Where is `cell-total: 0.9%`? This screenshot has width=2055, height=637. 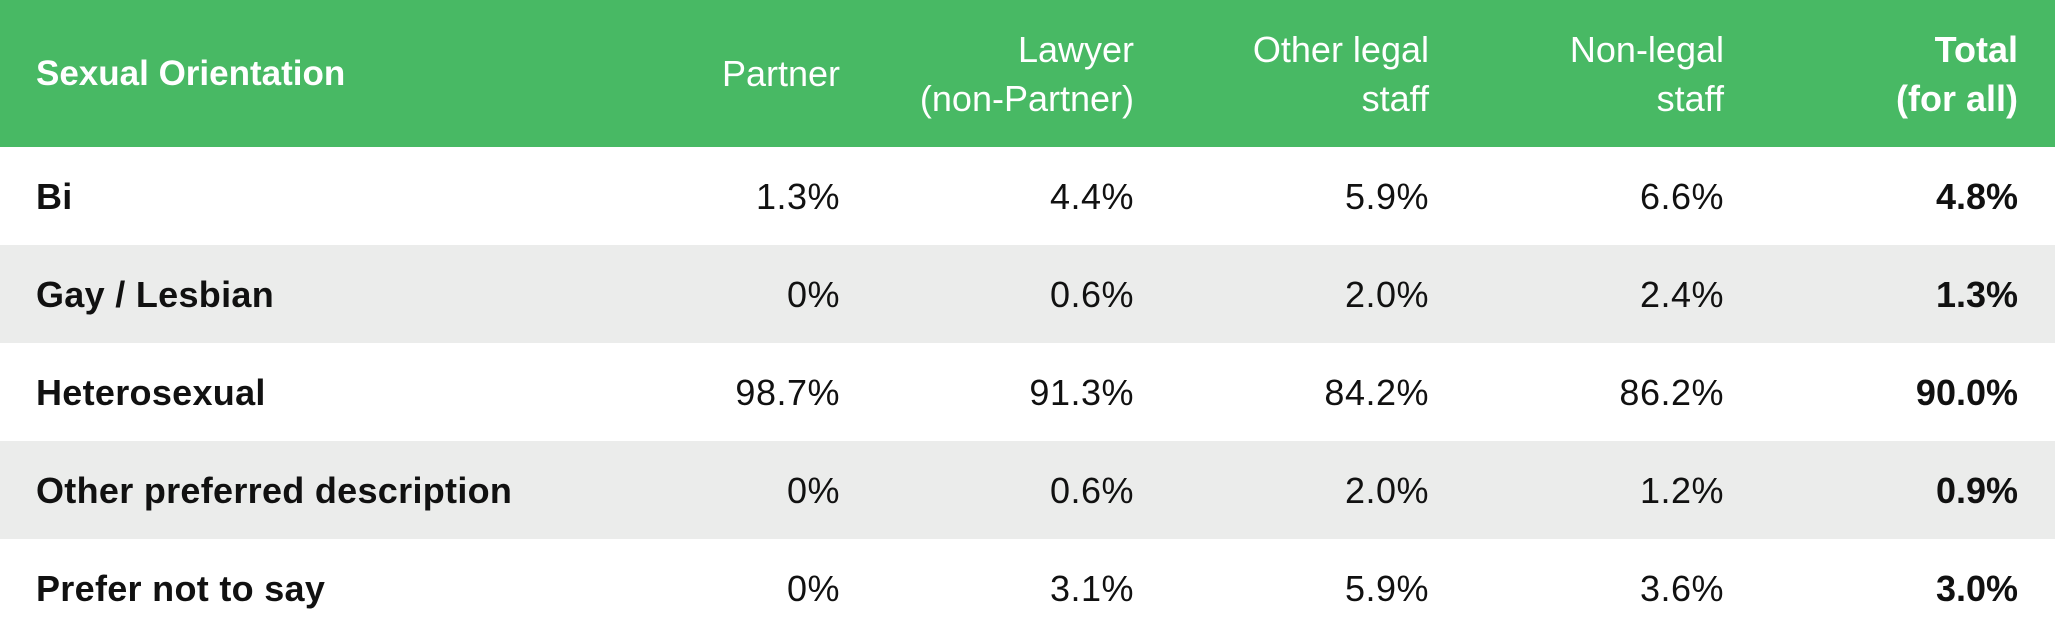
cell-total: 0.9% is located at coordinates (1976, 490).